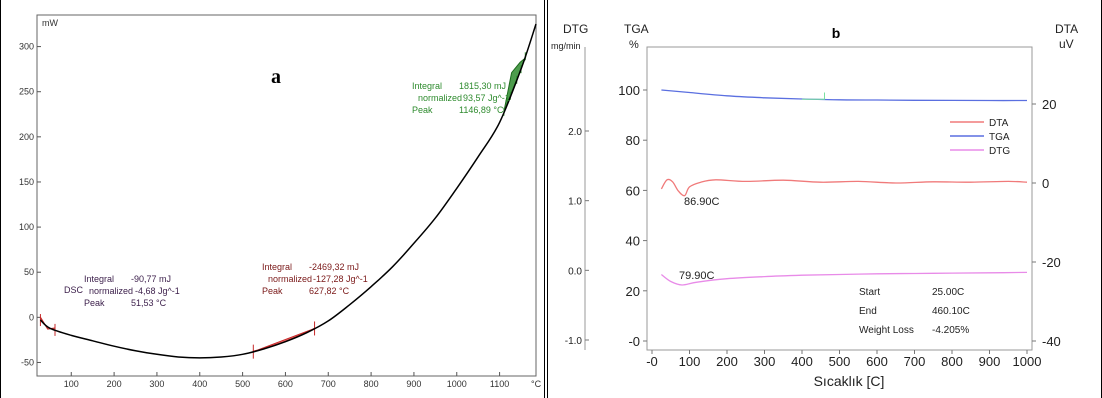  Describe the element at coordinates (566, 46) in the screenshot. I see `dtg-axis-unit: mg/min` at that location.